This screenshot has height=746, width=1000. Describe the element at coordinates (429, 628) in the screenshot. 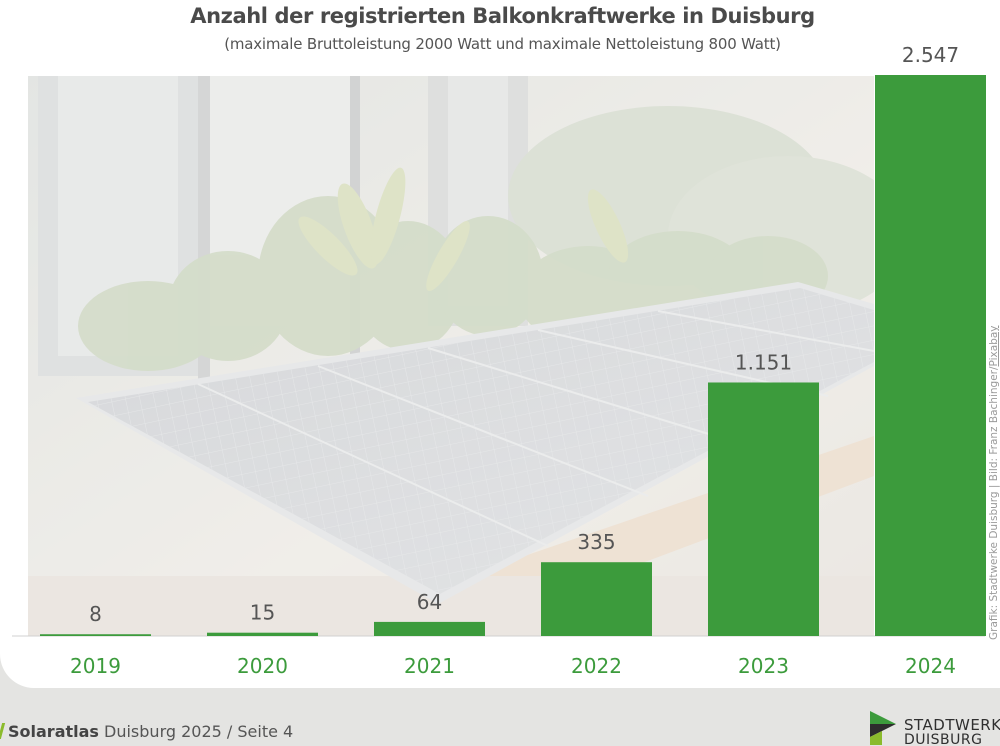

I see `bar-2021` at that location.